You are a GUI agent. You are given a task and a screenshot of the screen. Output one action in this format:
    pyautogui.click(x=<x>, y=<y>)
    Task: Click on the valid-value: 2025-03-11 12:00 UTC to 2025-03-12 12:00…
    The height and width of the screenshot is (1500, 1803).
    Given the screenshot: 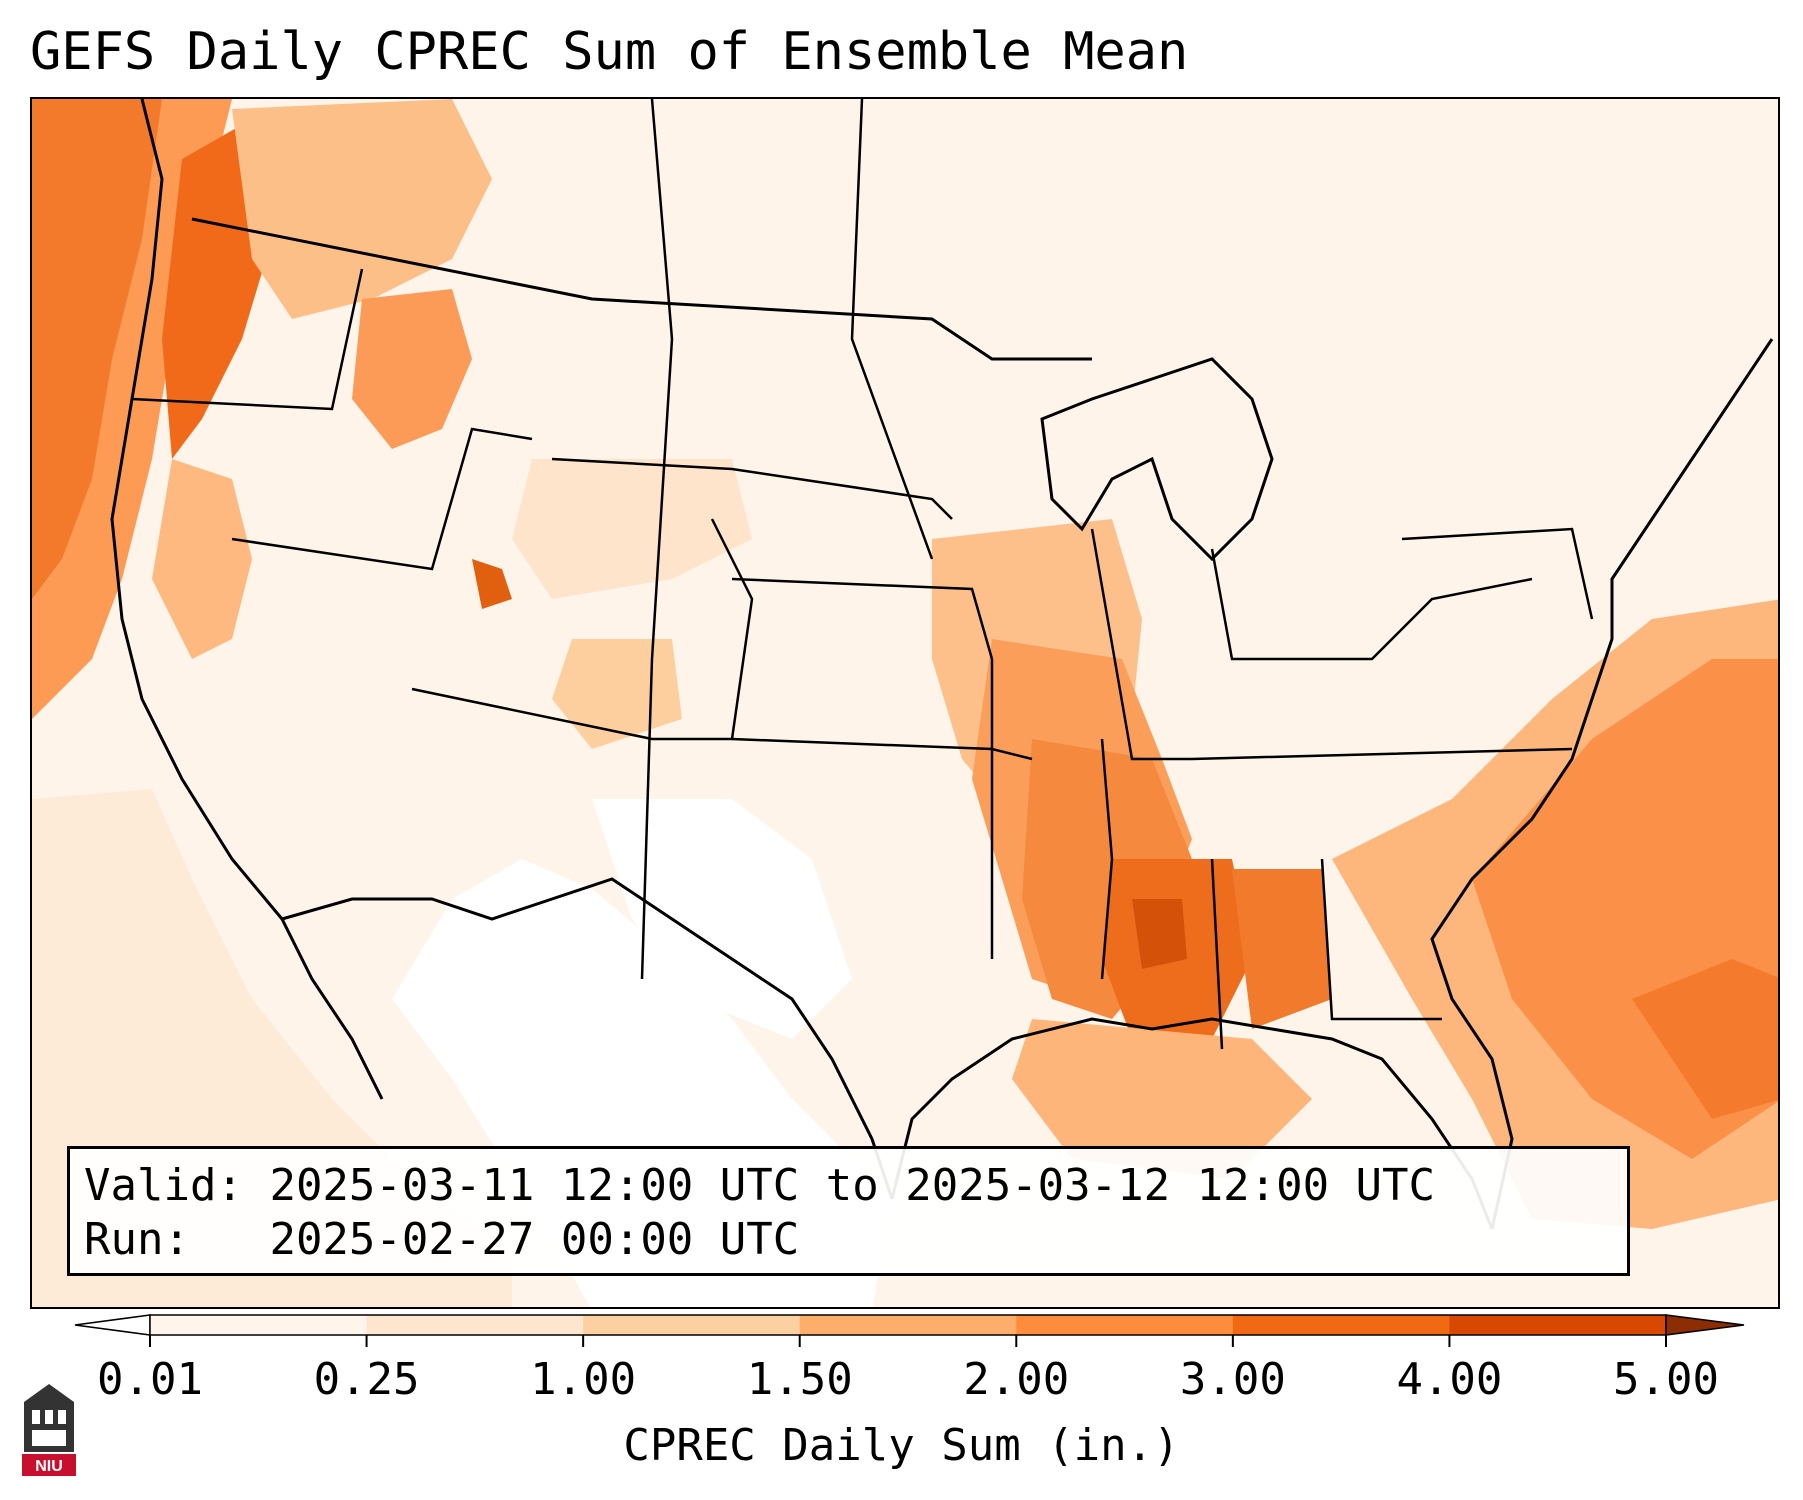 What is the action you would take?
    pyautogui.click(x=852, y=1185)
    